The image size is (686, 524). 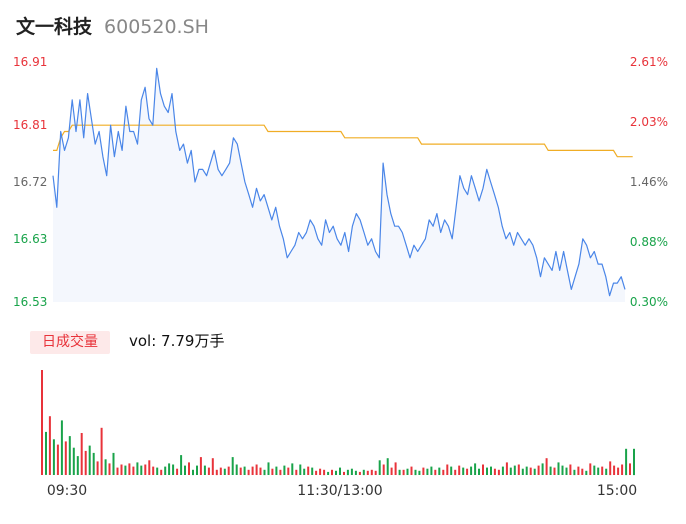 I want to click on volume-label: vol: 7.79万手, so click(x=177, y=341).